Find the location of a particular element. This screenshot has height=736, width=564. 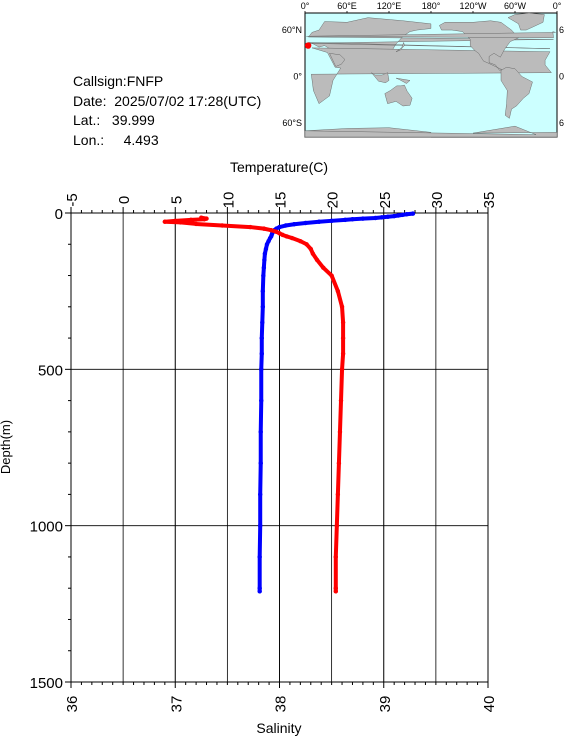

temperature-tick-label: 20 is located at coordinates (333, 200).